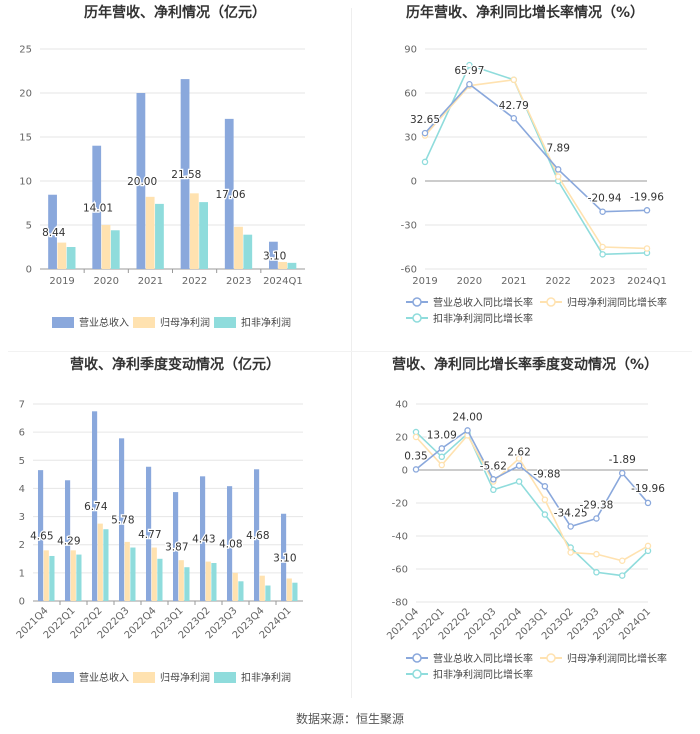 This screenshot has width=700, height=734. What do you see at coordinates (400, 603) in the screenshot?
I see `y-tick-label: -80` at bounding box center [400, 603].